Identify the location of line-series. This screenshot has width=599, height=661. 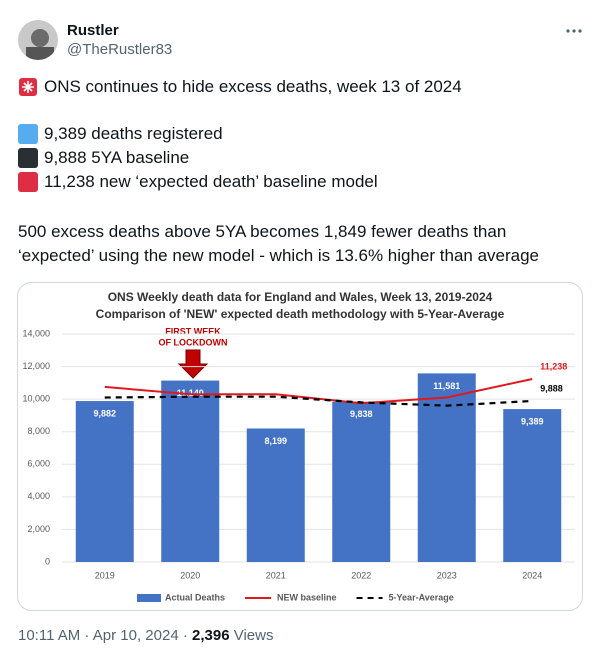
(318, 401).